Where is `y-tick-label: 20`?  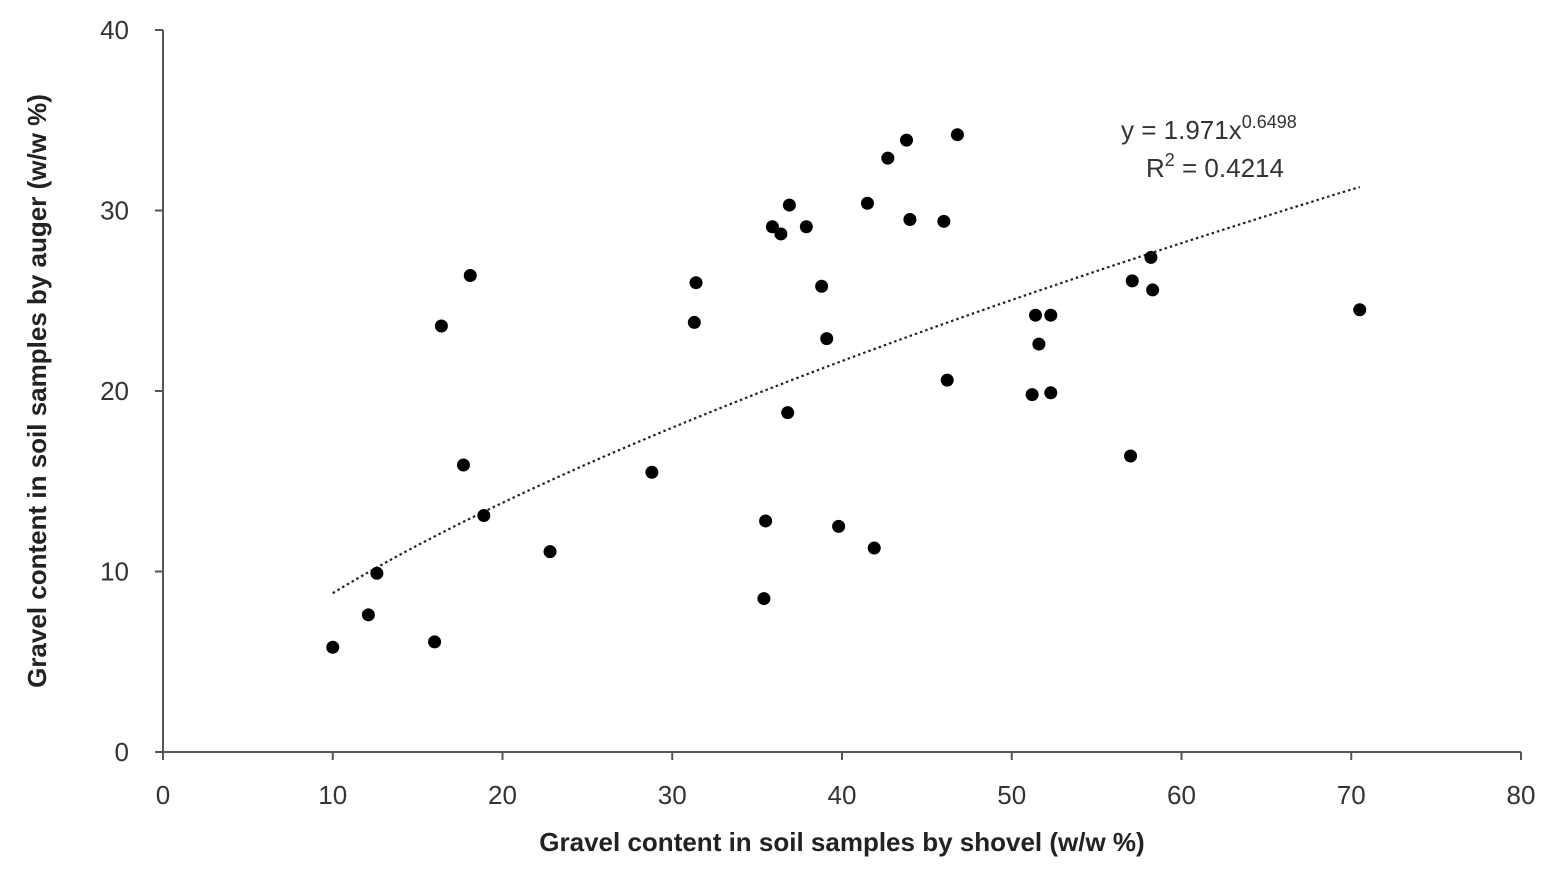
y-tick-label: 20 is located at coordinates (114, 391).